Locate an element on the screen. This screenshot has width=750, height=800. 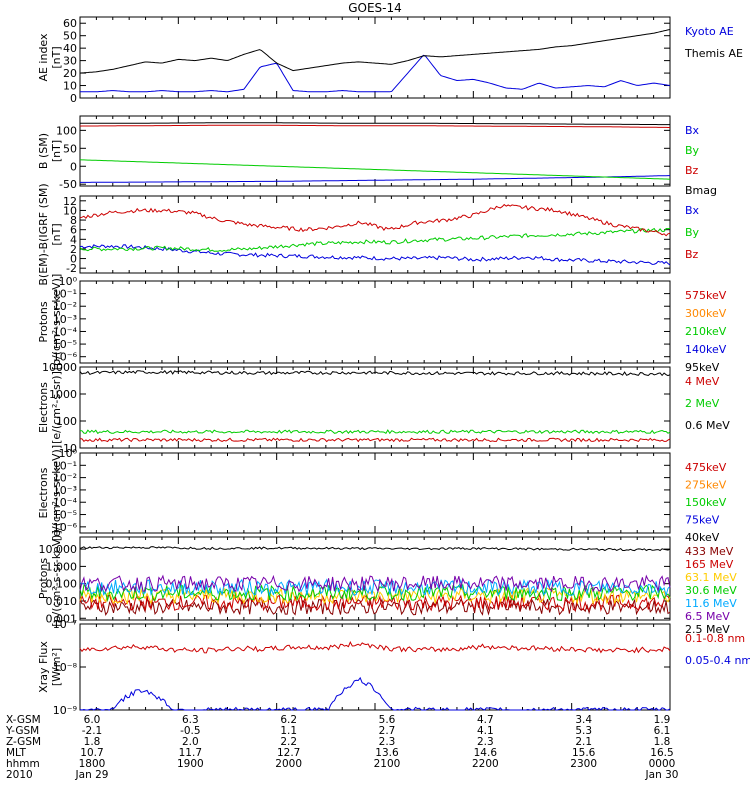
x-axis-value: 1.9 is located at coordinates (662, 720).